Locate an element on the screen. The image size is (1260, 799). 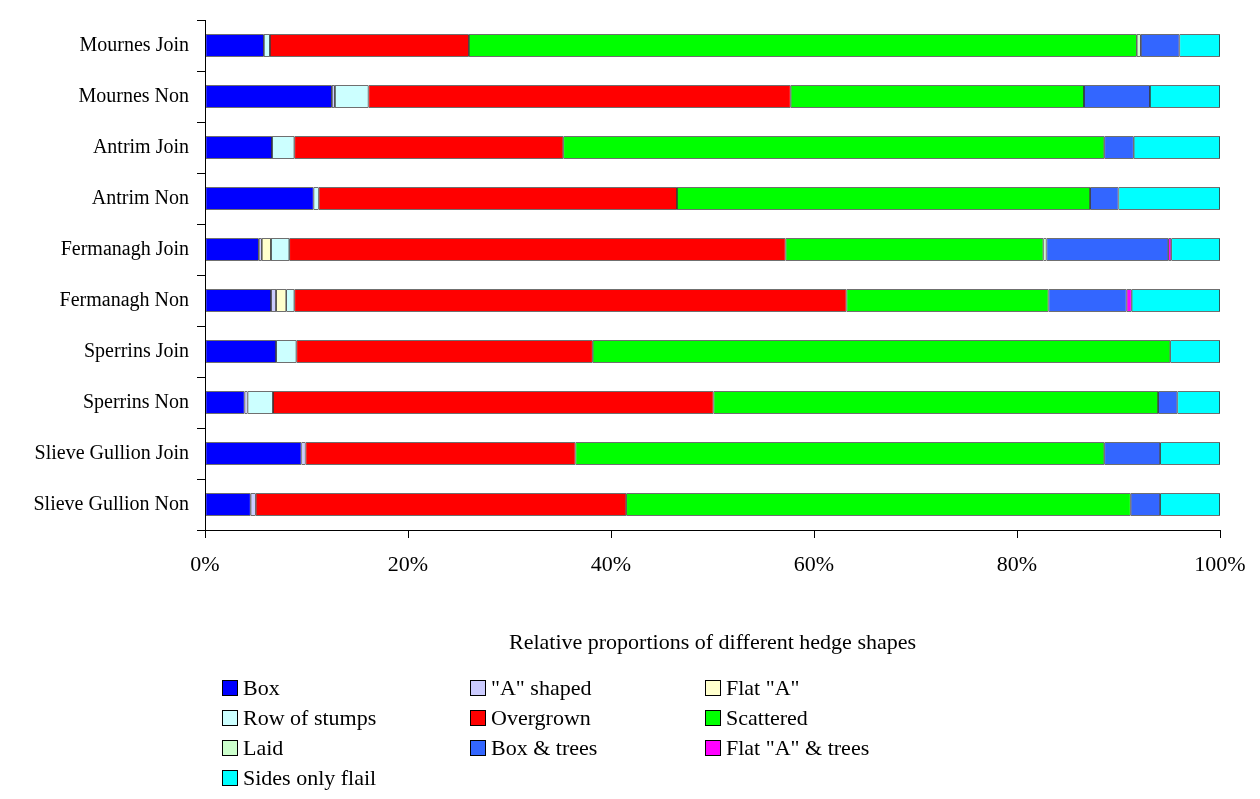
legend-label: Box & trees is located at coordinates (544, 747).